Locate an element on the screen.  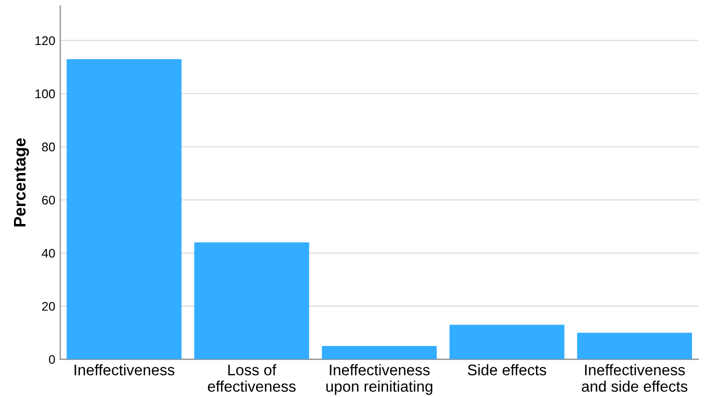
y-tick-label: 80 is located at coordinates (48, 147).